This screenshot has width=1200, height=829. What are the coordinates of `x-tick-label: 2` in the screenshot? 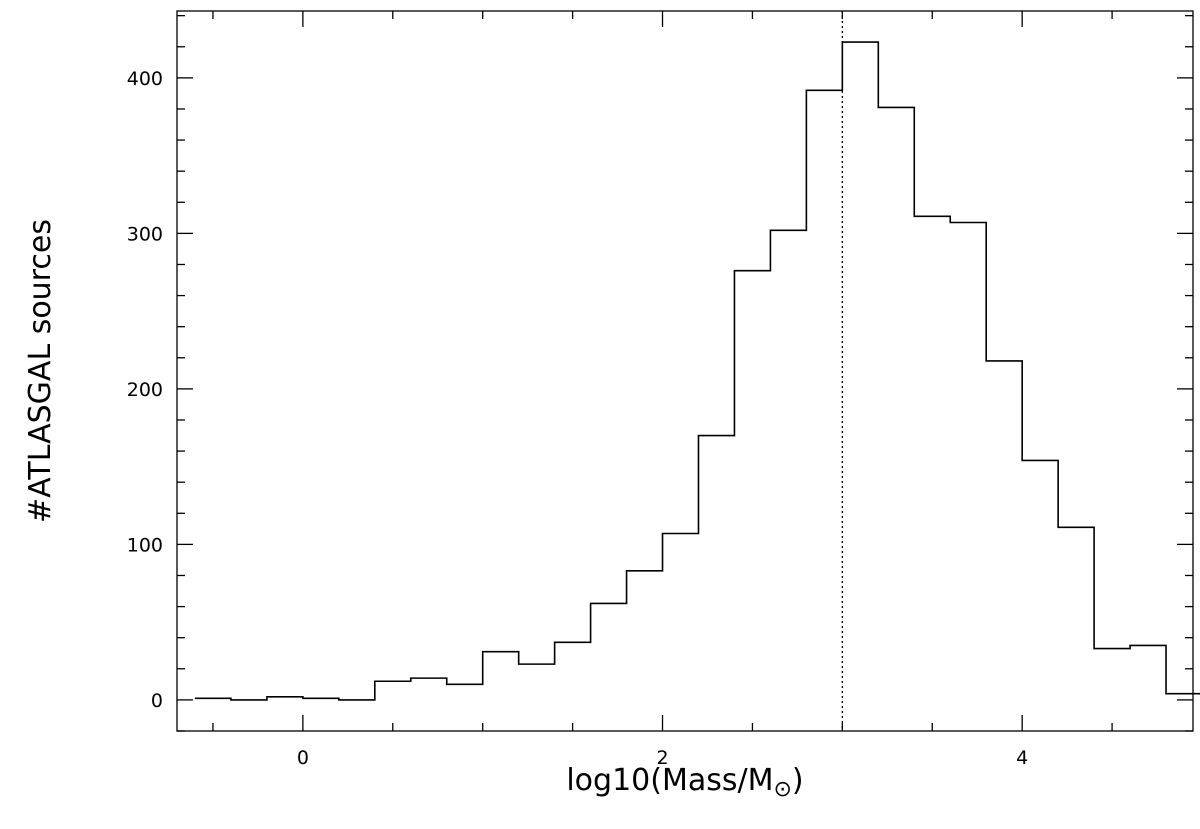 It's located at (662, 758).